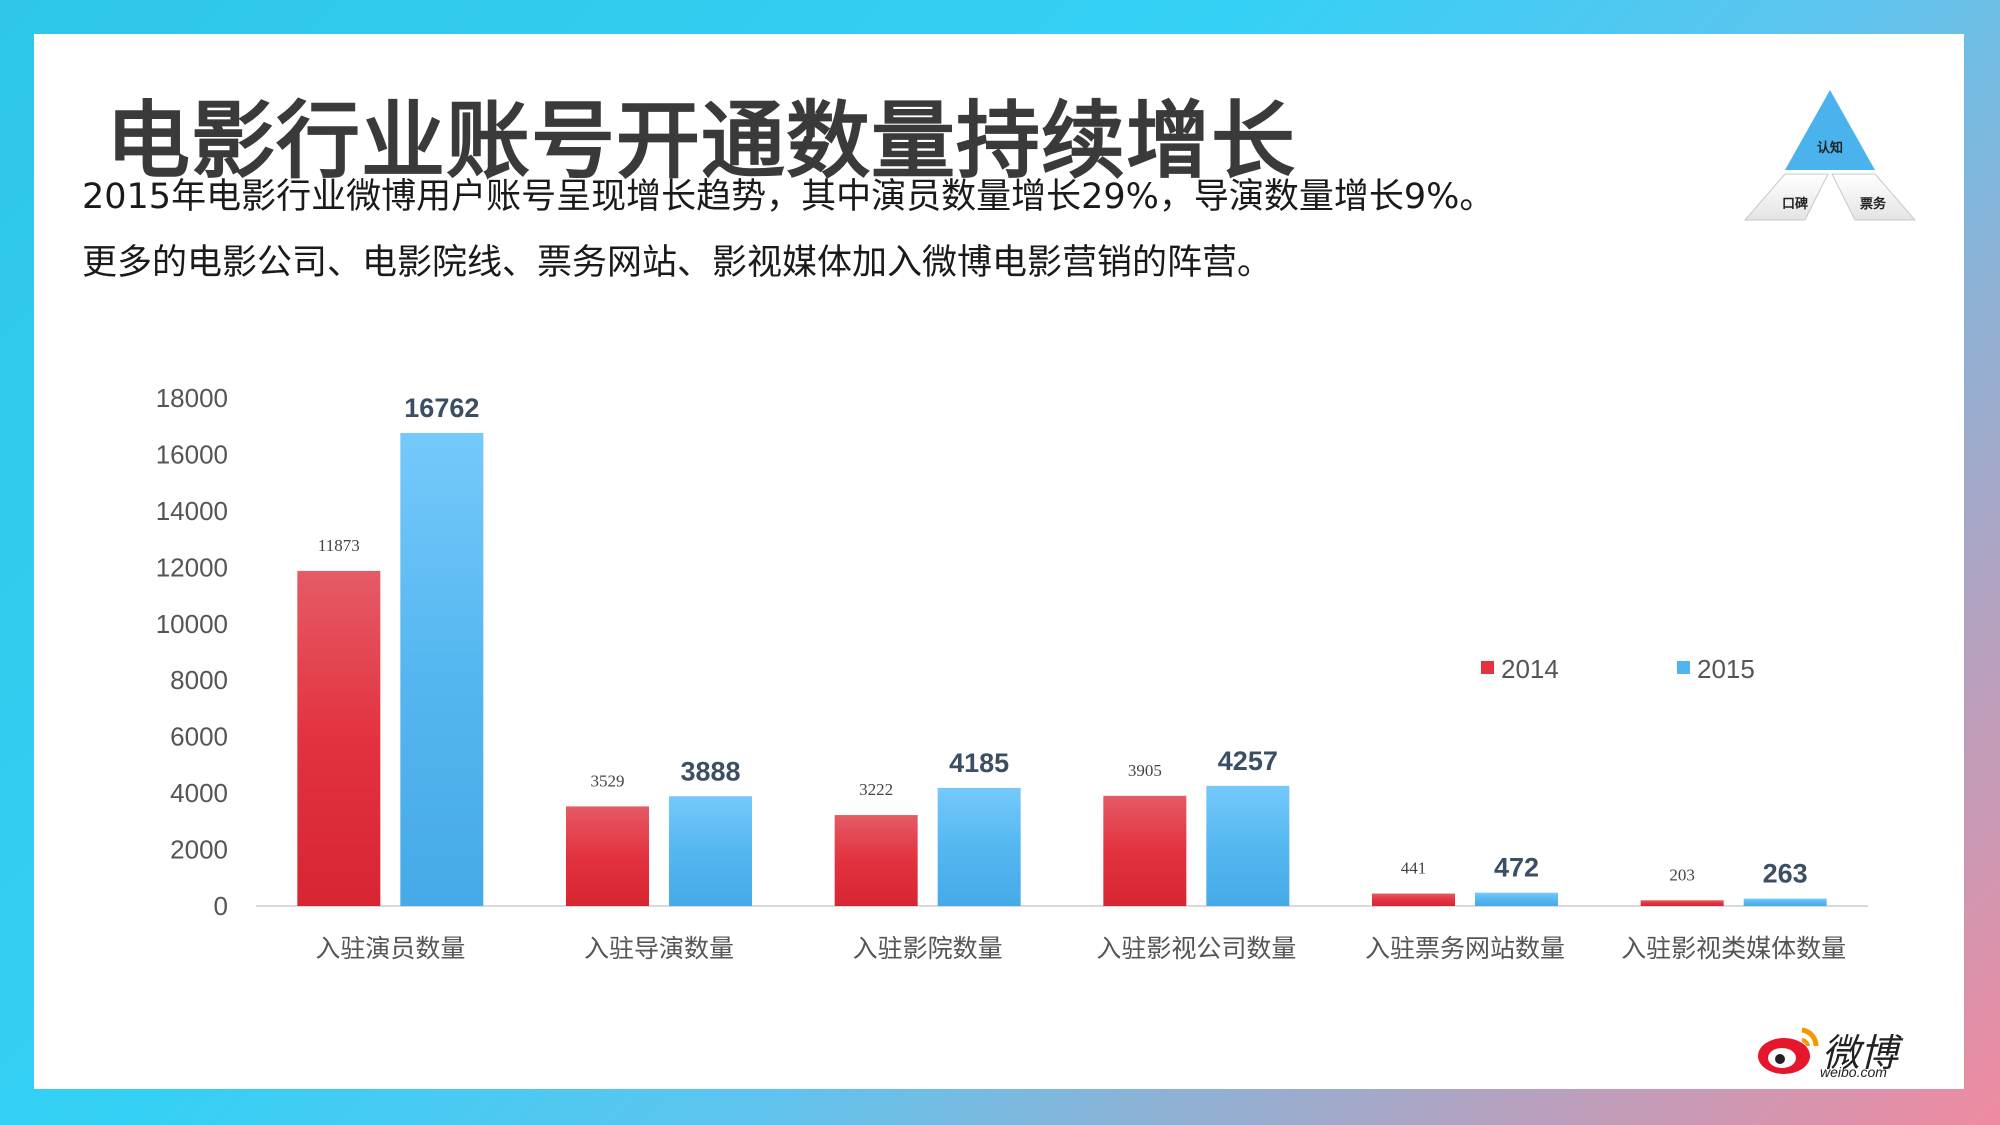 This screenshot has width=2000, height=1125. Describe the element at coordinates (1465, 948) in the screenshot. I see `category-label: 入驻票务网站数量` at that location.